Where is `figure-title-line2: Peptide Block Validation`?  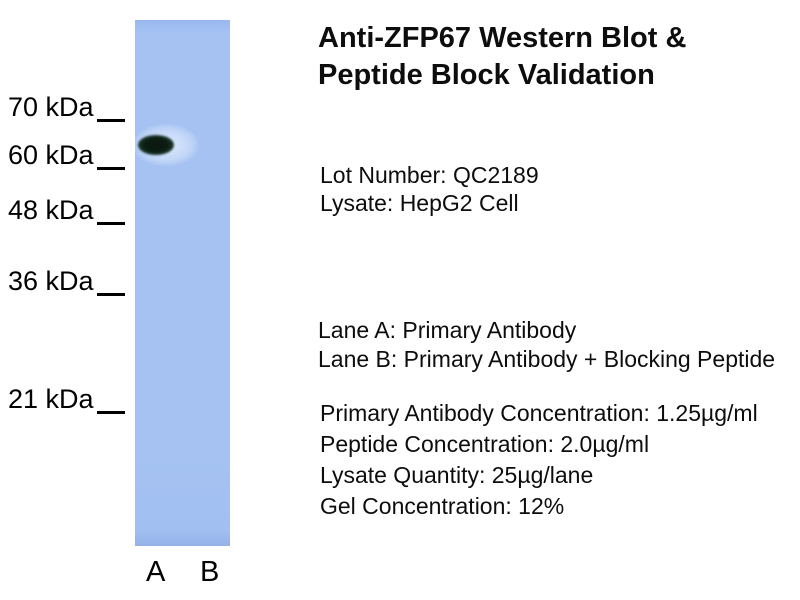 figure-title-line2: Peptide Block Validation is located at coordinates (486, 75).